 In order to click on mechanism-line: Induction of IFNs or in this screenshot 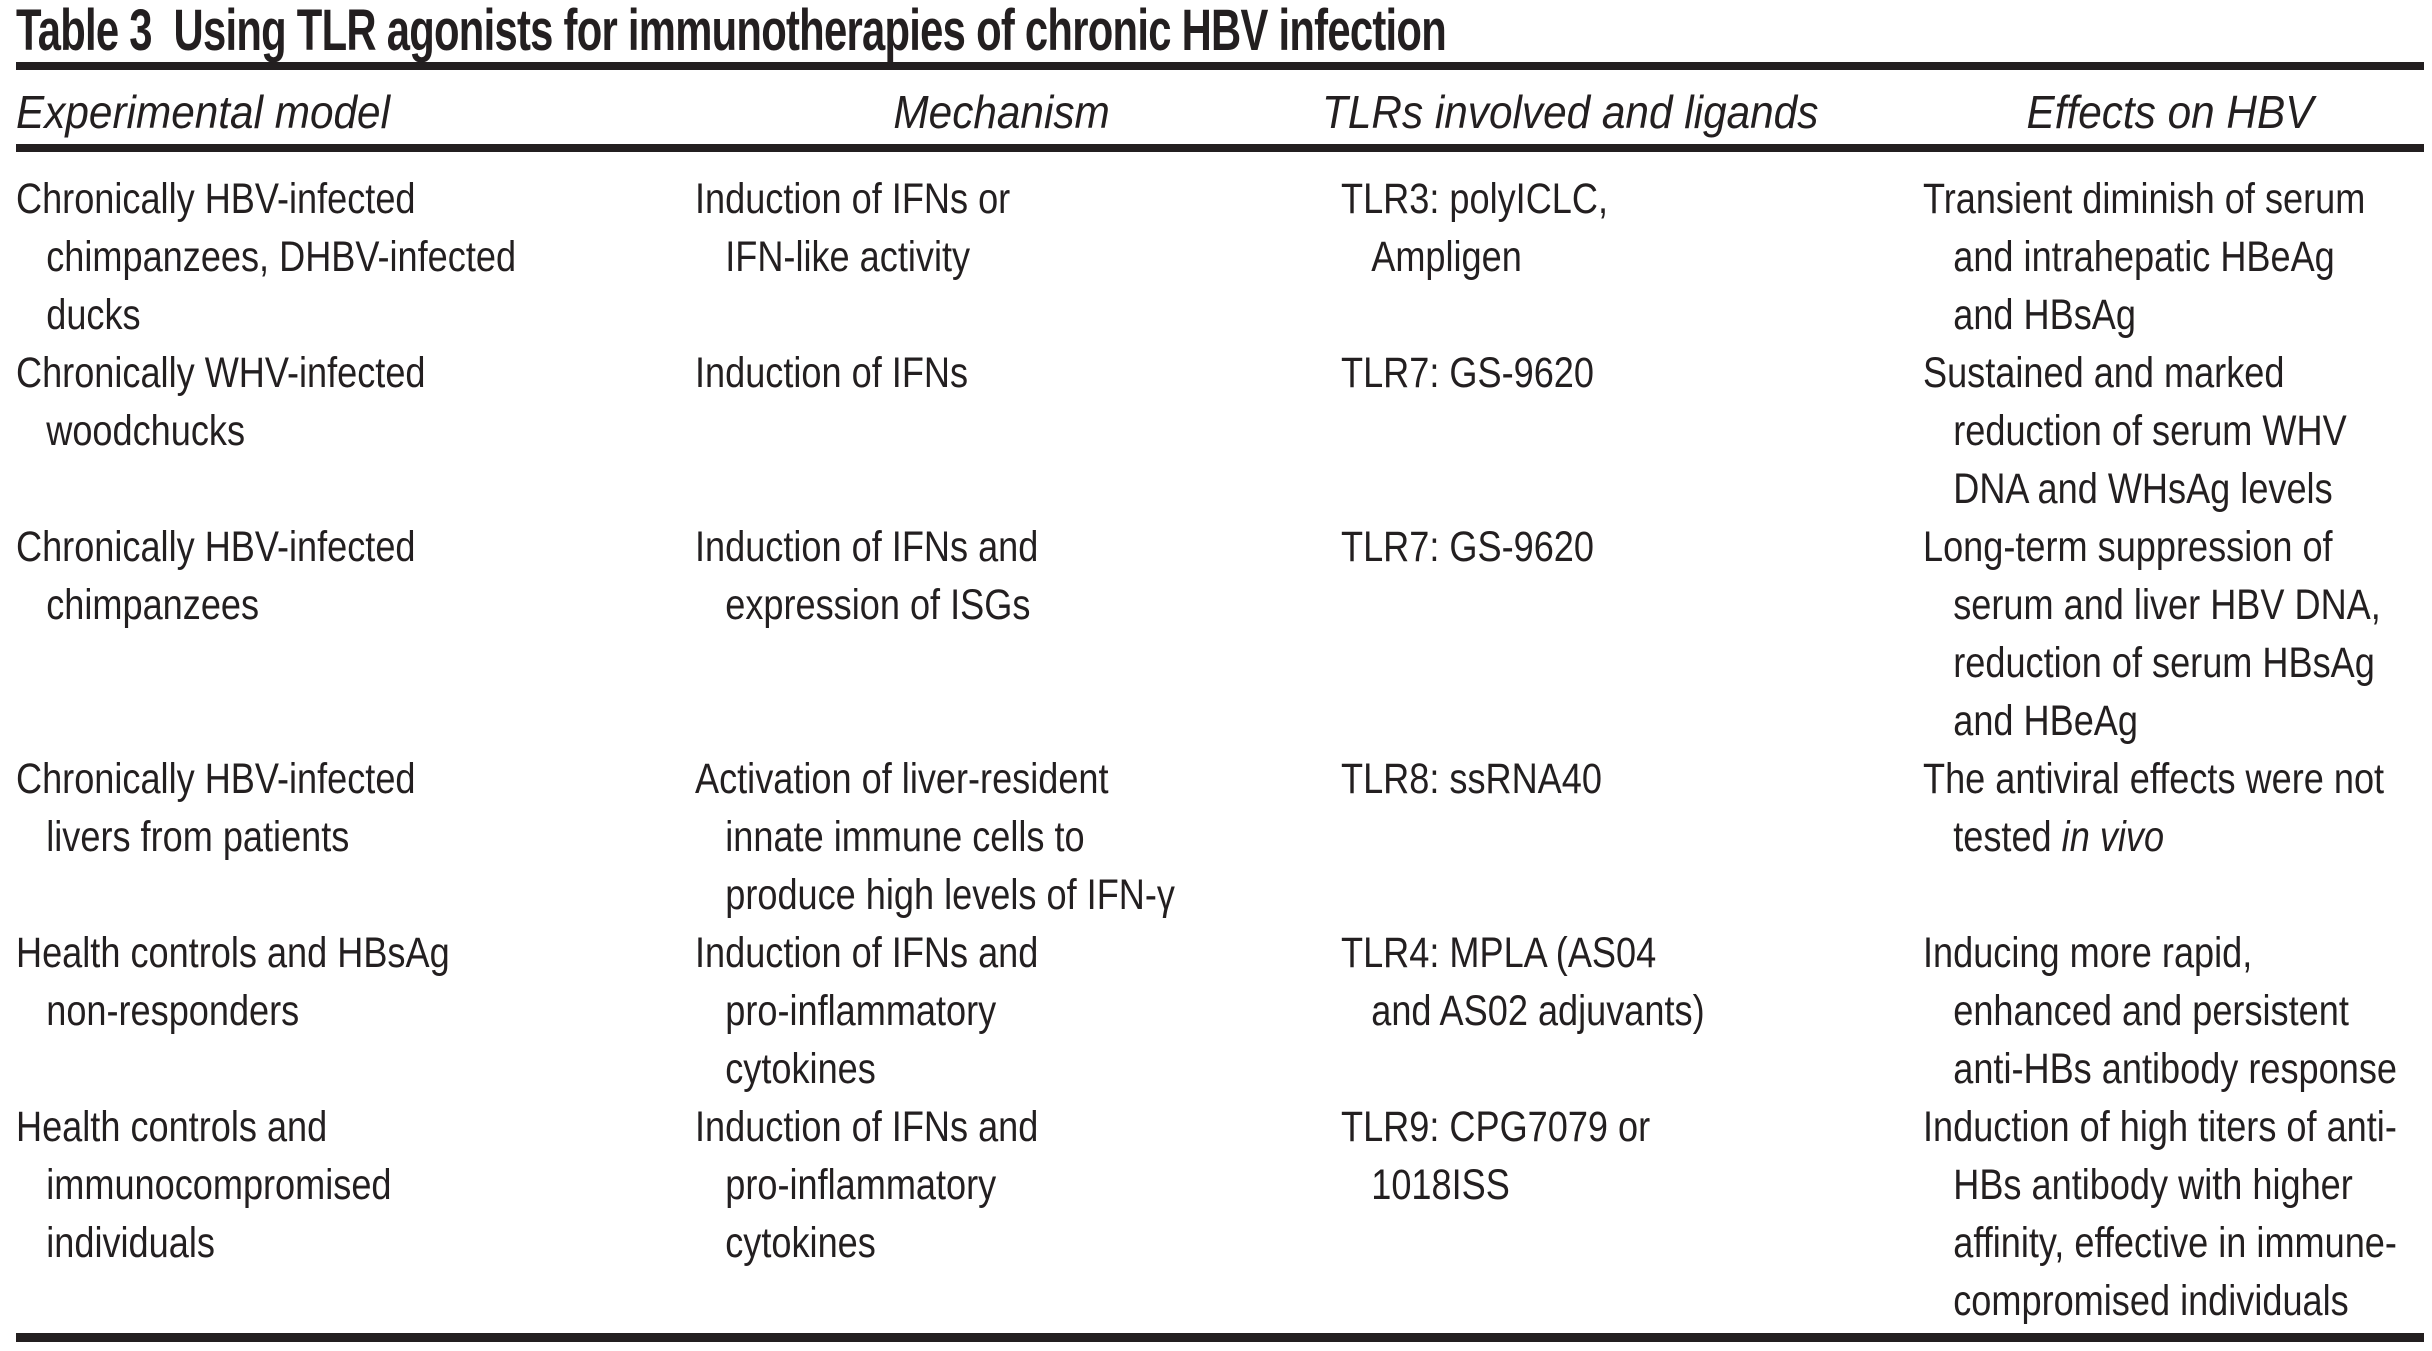, I will do `click(853, 199)`.